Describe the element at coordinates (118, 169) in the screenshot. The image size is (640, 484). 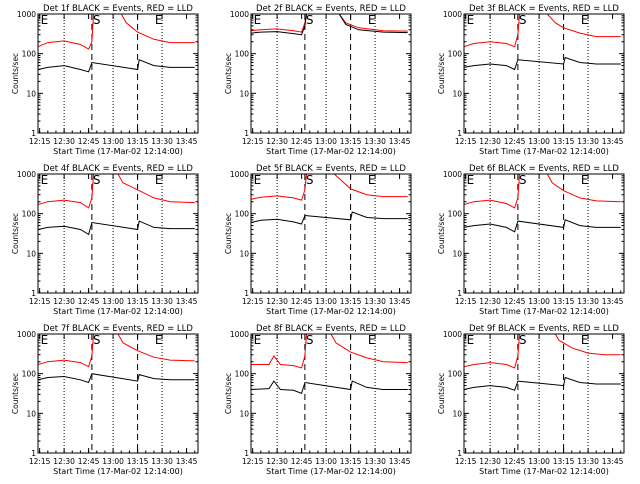
I see `chart-title: Det 4f BLACK = Events, RED = LLD` at that location.